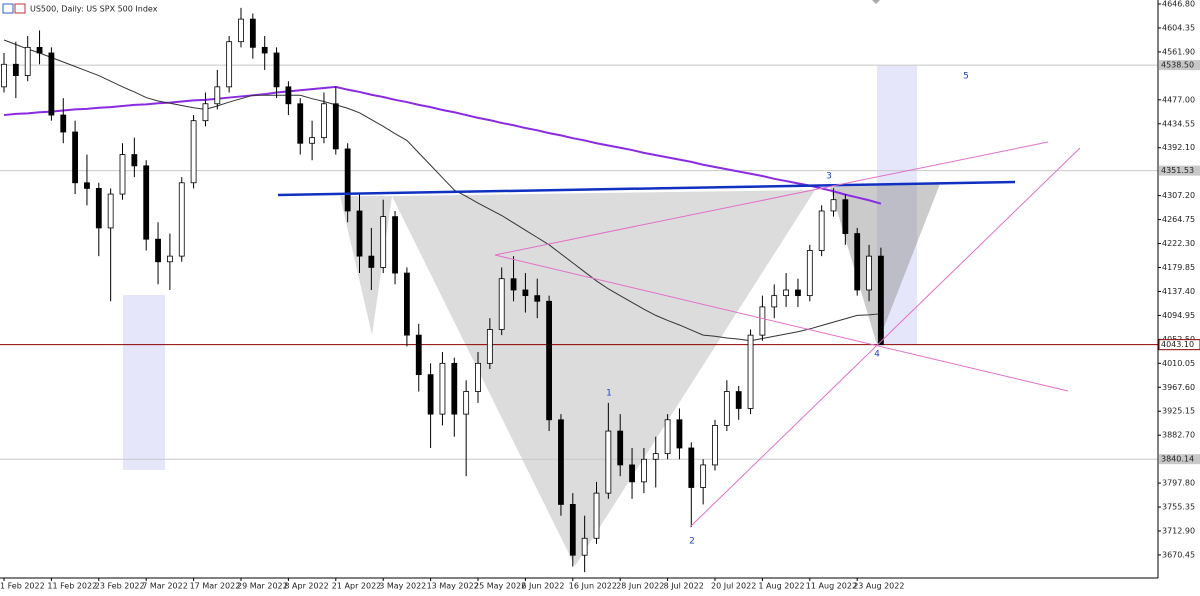 The height and width of the screenshot is (596, 1200). I want to click on x-tick-label: 23 Aug 2022, so click(878, 586).